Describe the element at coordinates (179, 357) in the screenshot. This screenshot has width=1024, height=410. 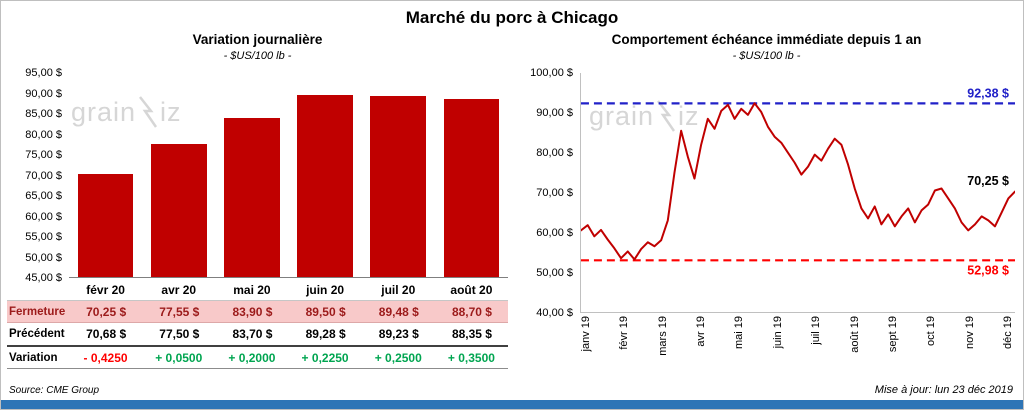
I see `cell-value: + 0,0500` at that location.